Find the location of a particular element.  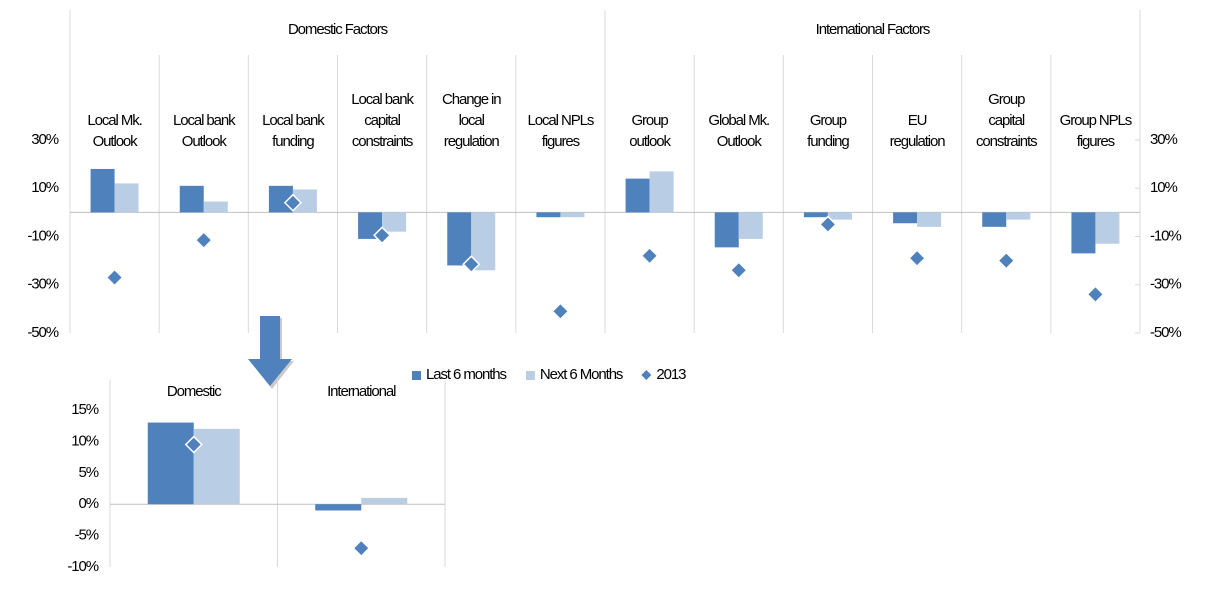

legend-label: Last 6 months is located at coordinates (466, 374).